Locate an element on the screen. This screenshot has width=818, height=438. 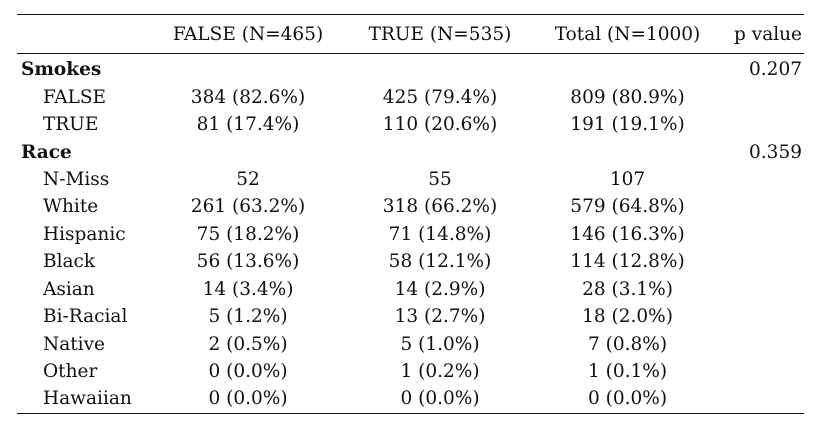
row-false-value: 5 (1.2%) is located at coordinates (248, 317).